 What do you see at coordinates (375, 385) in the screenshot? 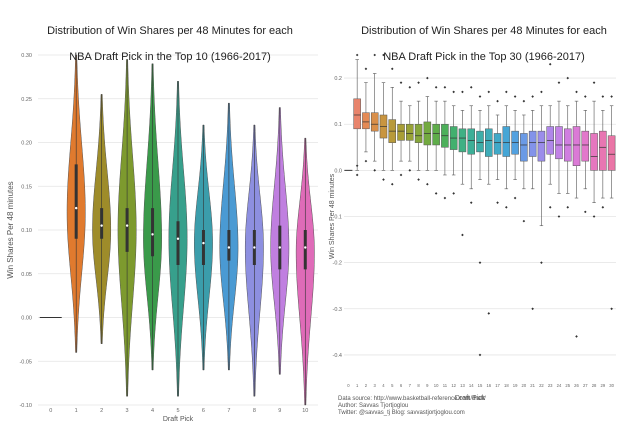
I see `box-xtick-label: 3` at bounding box center [375, 385].